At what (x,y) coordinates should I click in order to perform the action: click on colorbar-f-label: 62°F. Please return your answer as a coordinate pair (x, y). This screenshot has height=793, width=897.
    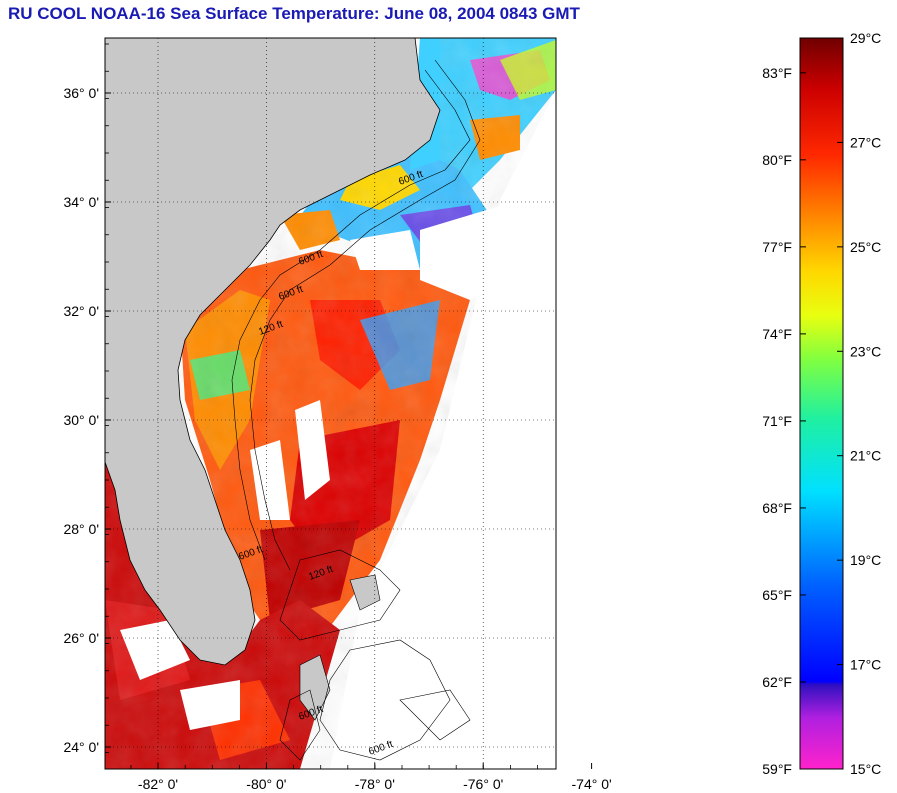
    Looking at the image, I should click on (777, 682).